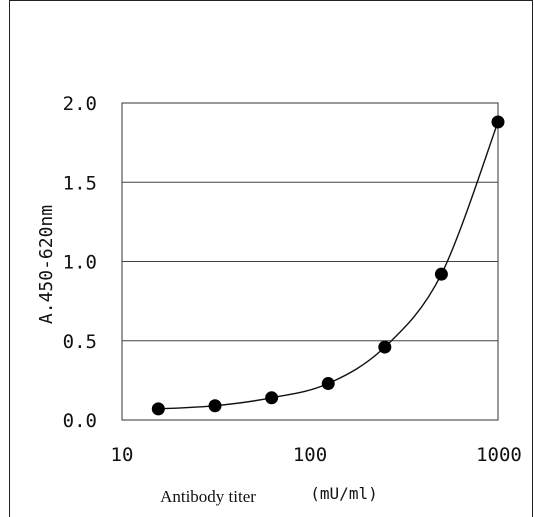 This screenshot has width=534, height=517. What do you see at coordinates (310, 455) in the screenshot?
I see `x-tick-label-1: 100` at bounding box center [310, 455].